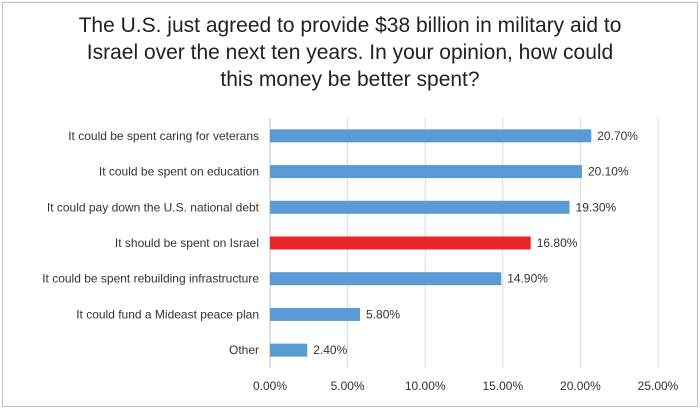 The height and width of the screenshot is (409, 700). What do you see at coordinates (617, 136) in the screenshot?
I see `data-label: 20.70%` at bounding box center [617, 136].